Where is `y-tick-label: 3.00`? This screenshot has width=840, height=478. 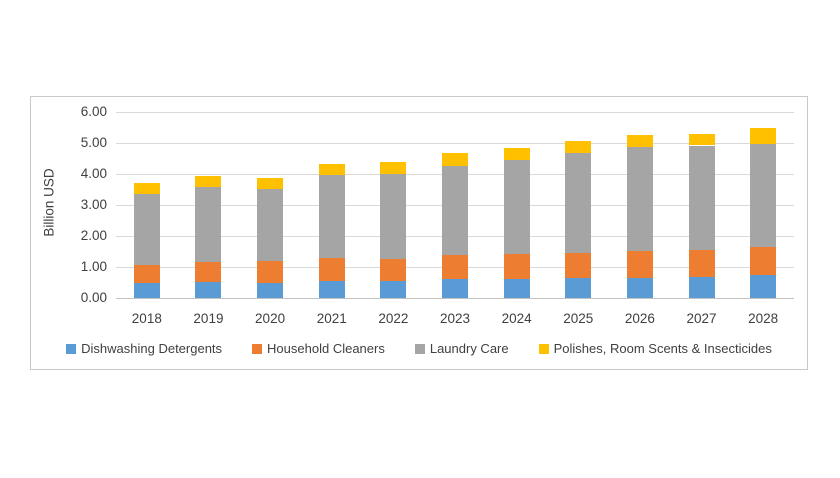 y-tick-label: 3.00 is located at coordinates (93, 204).